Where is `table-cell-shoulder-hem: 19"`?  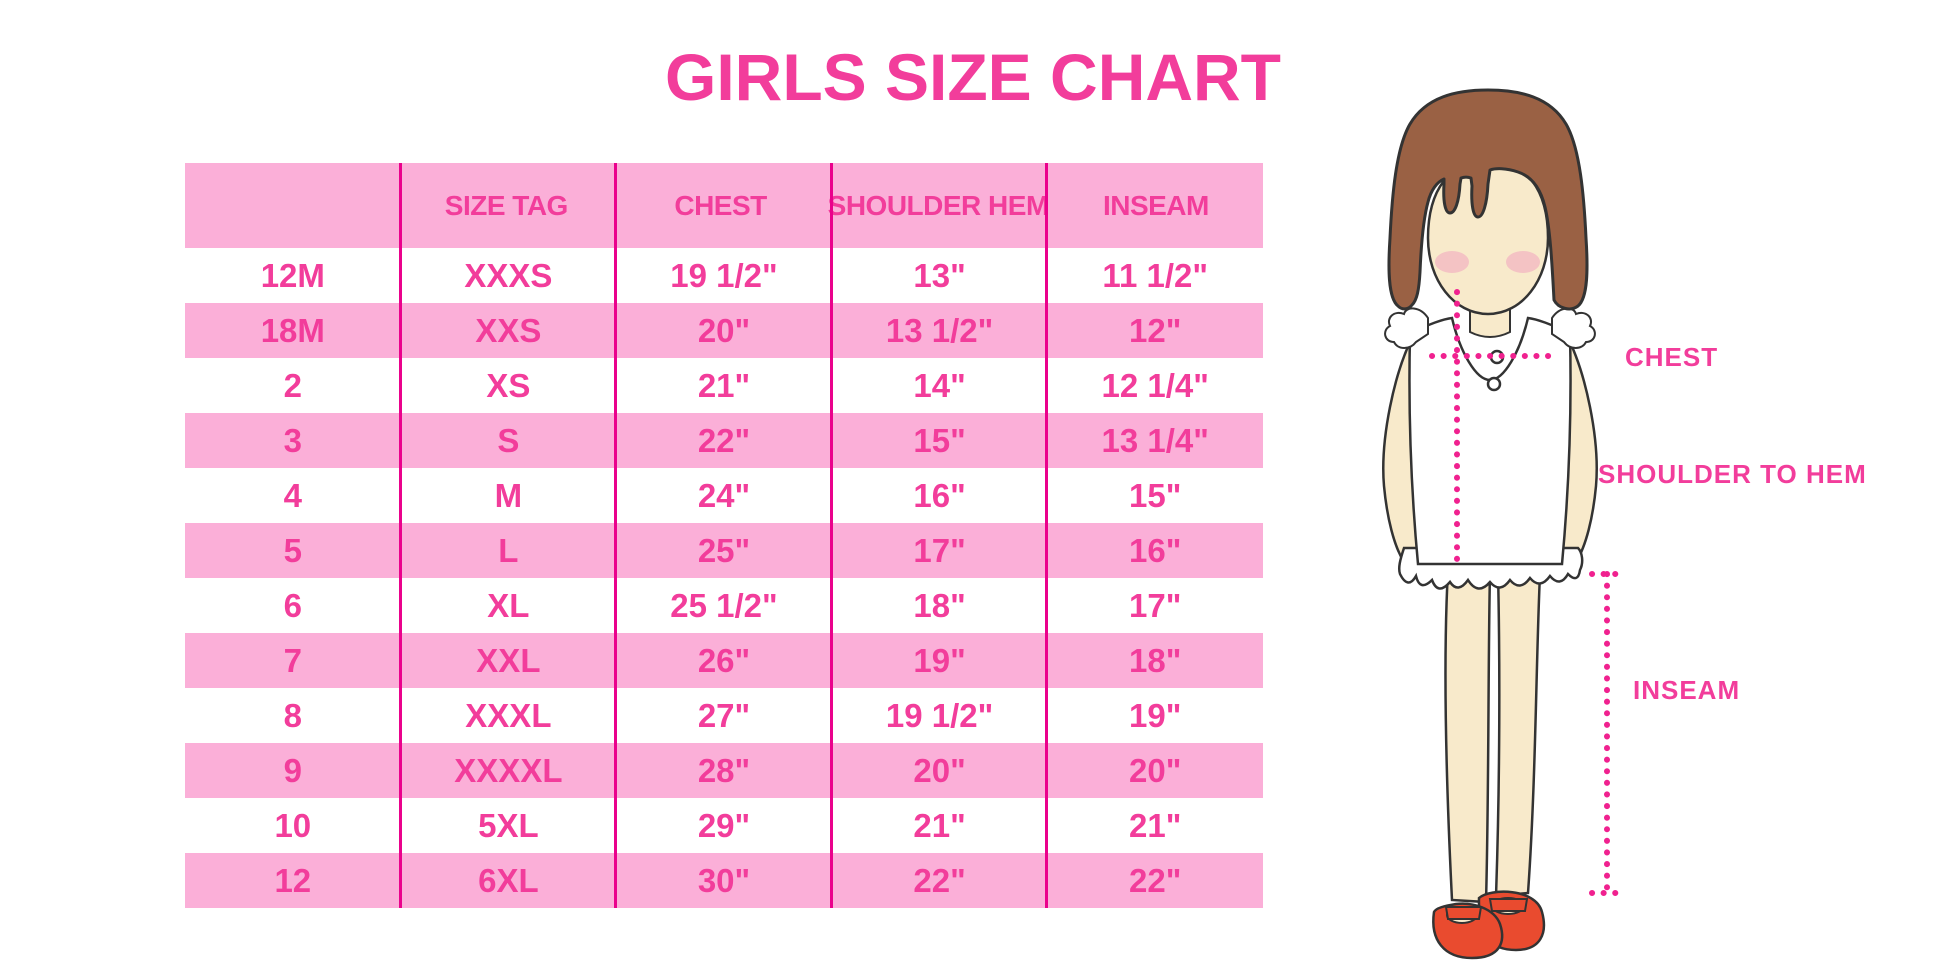 table-cell-shoulder-hem: 19" is located at coordinates (939, 660).